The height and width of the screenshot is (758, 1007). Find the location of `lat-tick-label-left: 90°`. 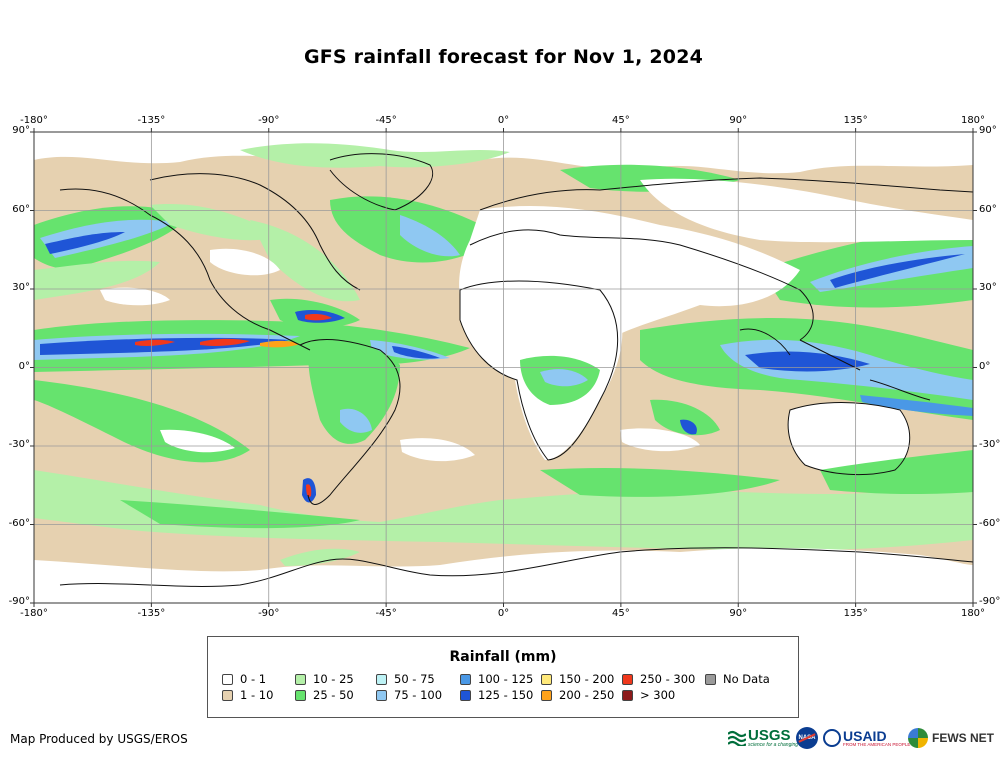

lat-tick-label-left: 90° is located at coordinates (21, 130).